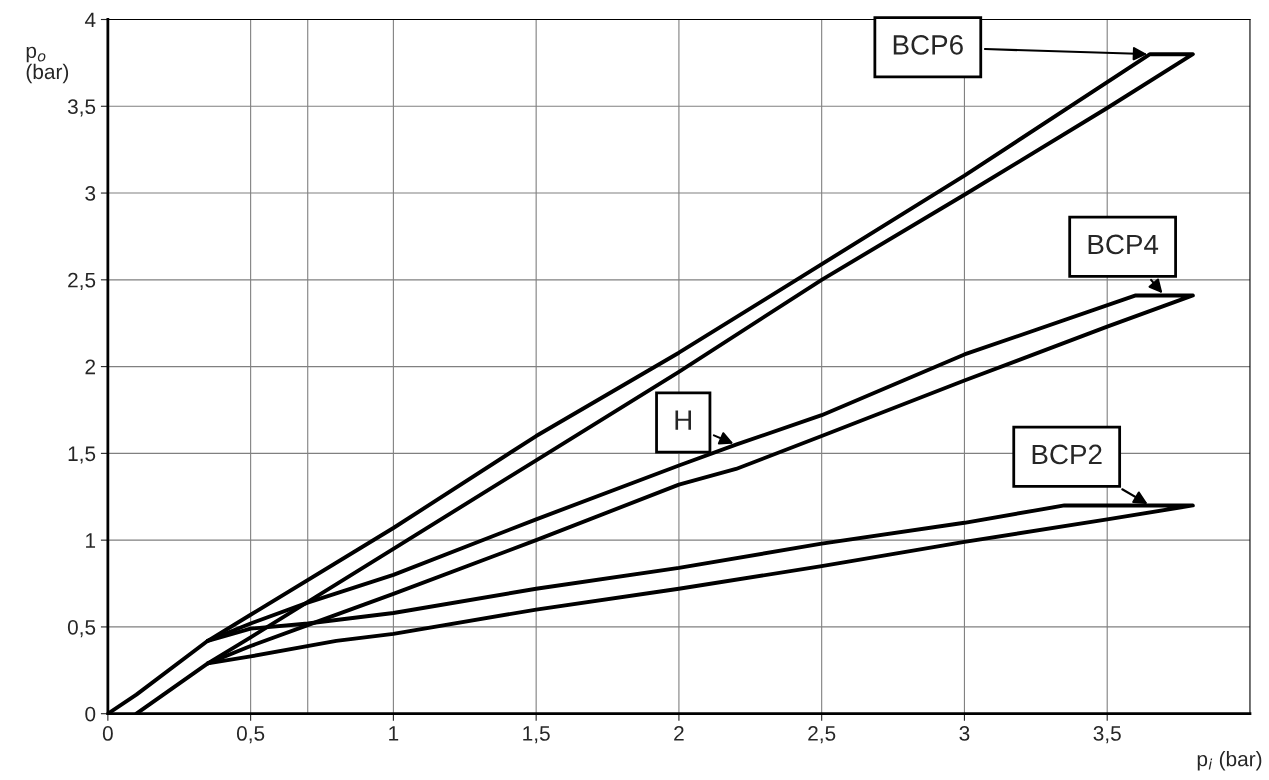 This screenshot has width=1269, height=780. Describe the element at coordinates (91, 540) in the screenshot. I see `y-tick-label: 1` at that location.